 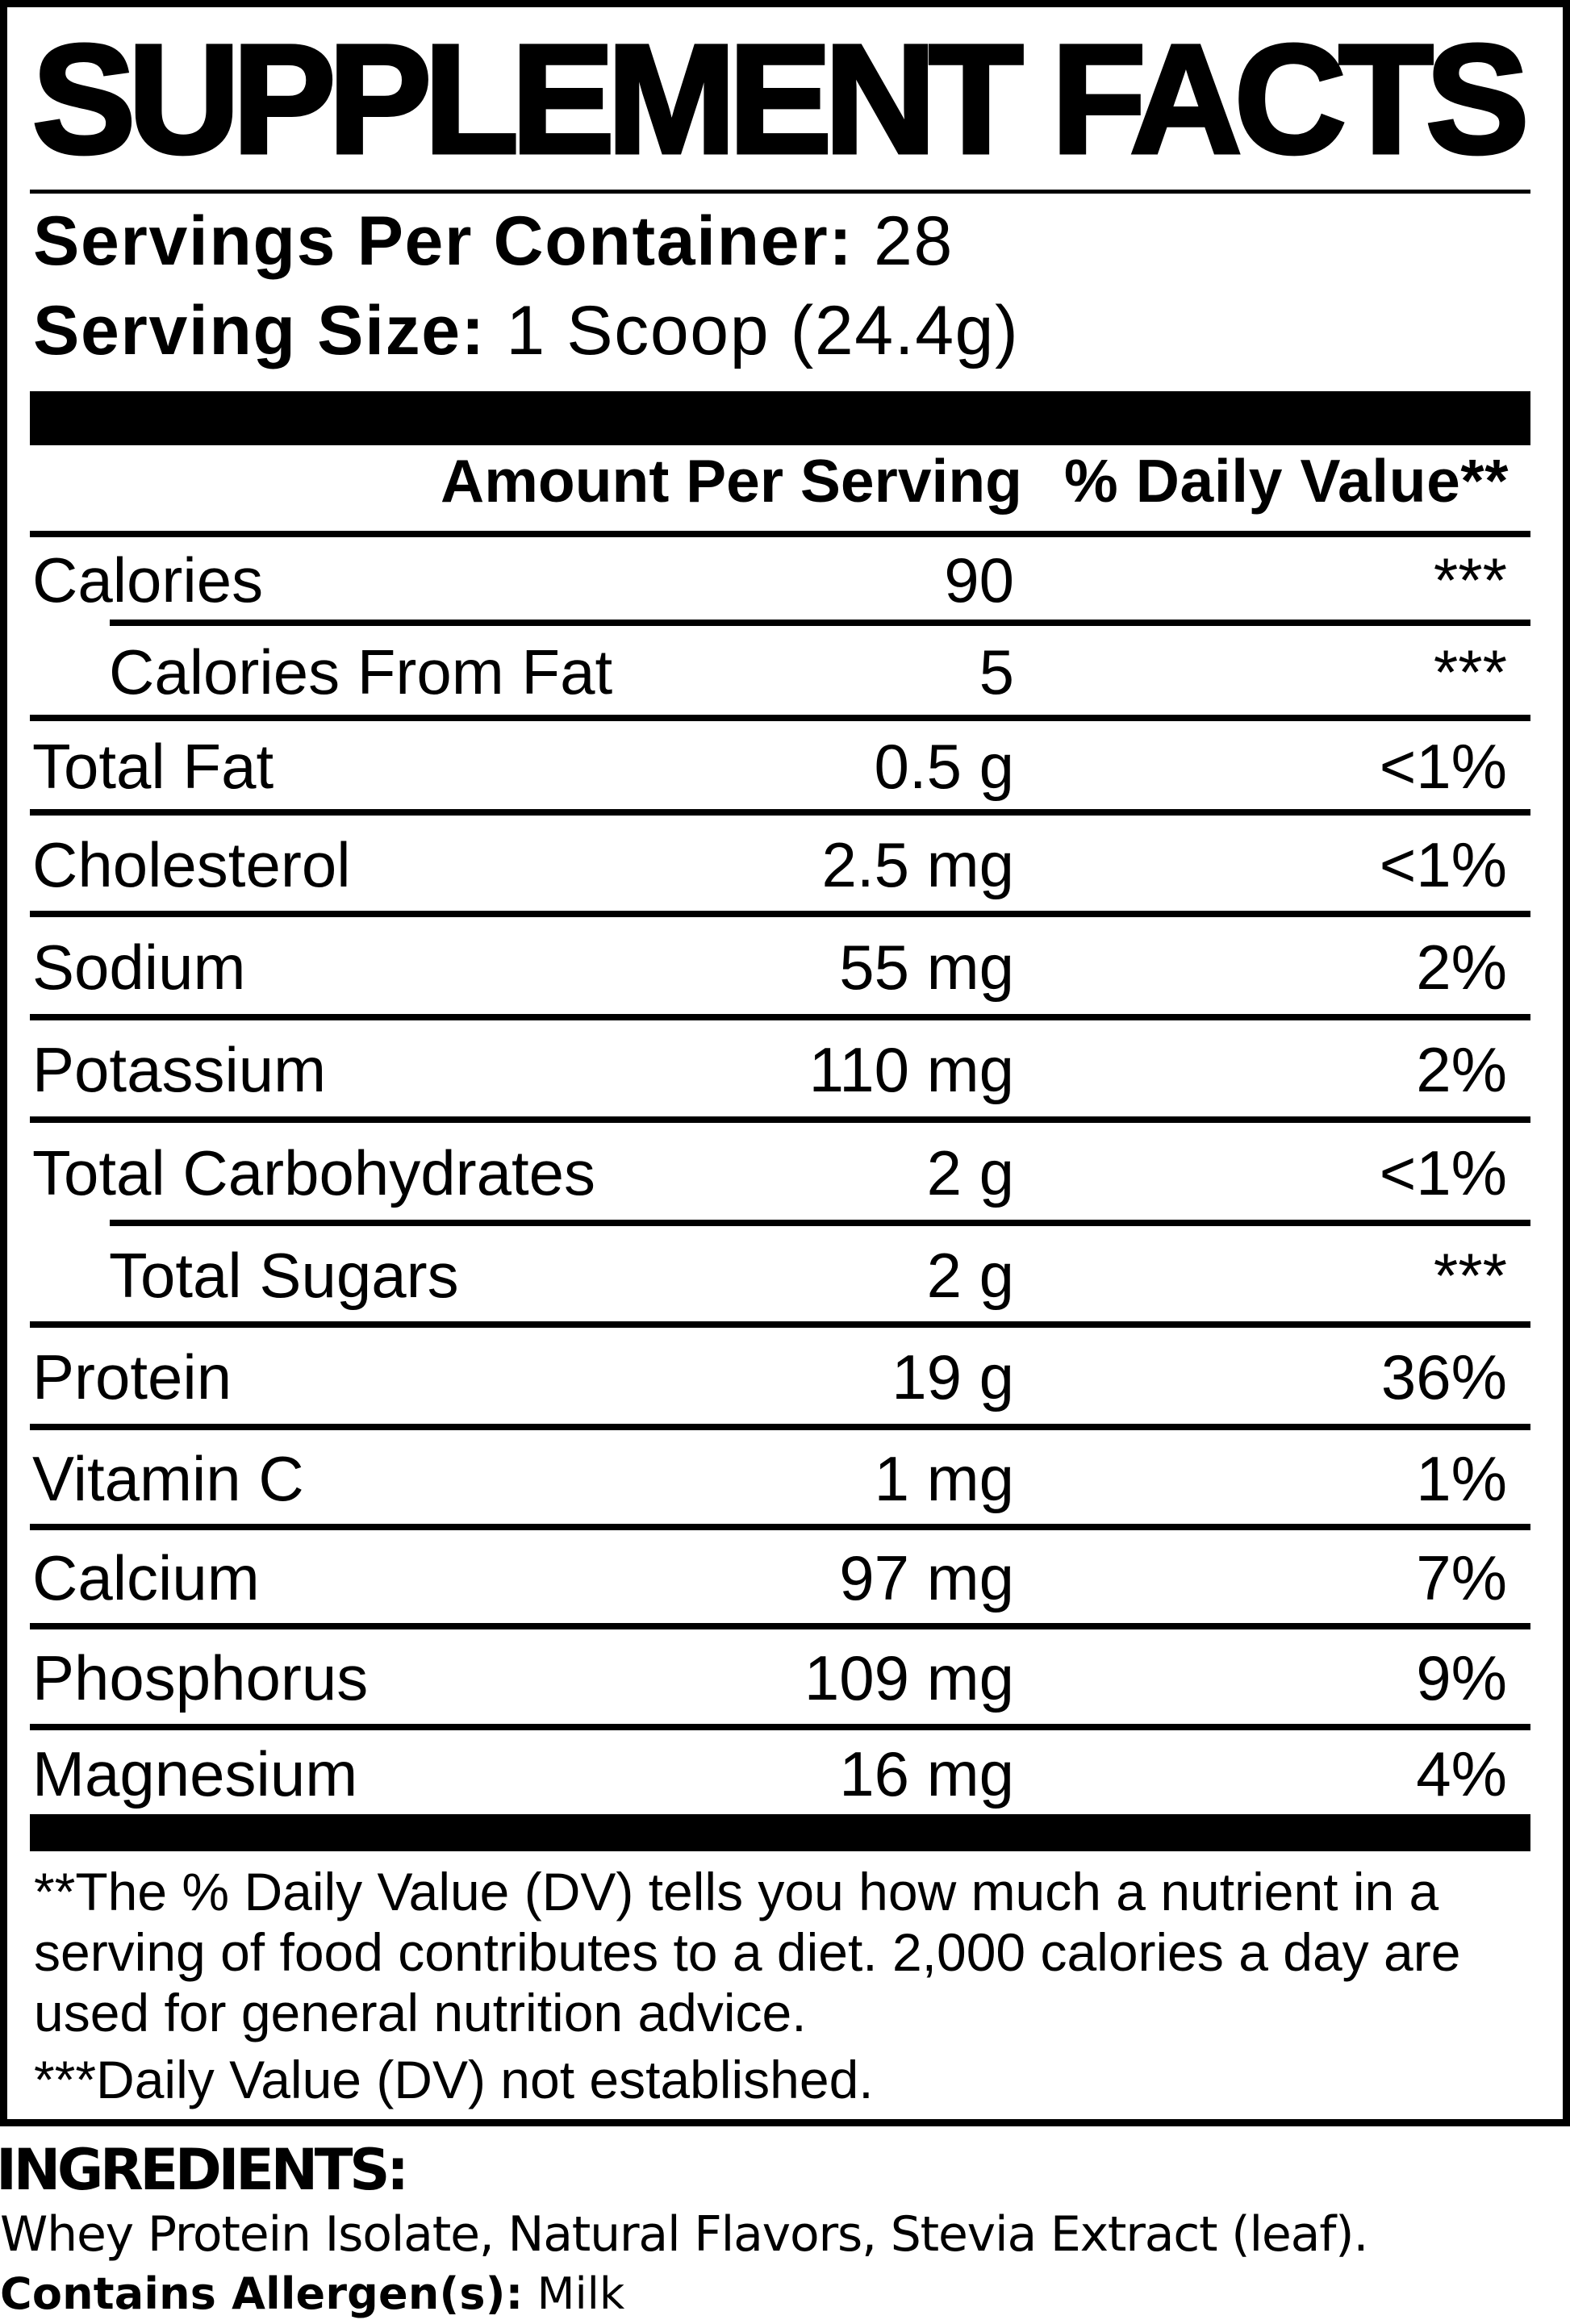 I want to click on header-rule, so click(x=780, y=534).